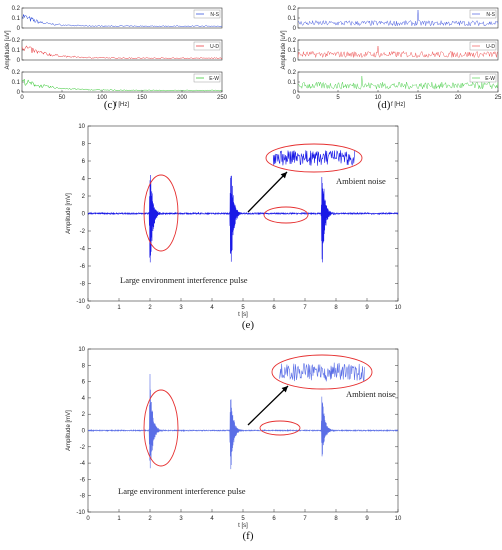 This screenshot has height=550, width=502. Describe the element at coordinates (243, 421) in the screenshot. I see `signal-trace` at that location.